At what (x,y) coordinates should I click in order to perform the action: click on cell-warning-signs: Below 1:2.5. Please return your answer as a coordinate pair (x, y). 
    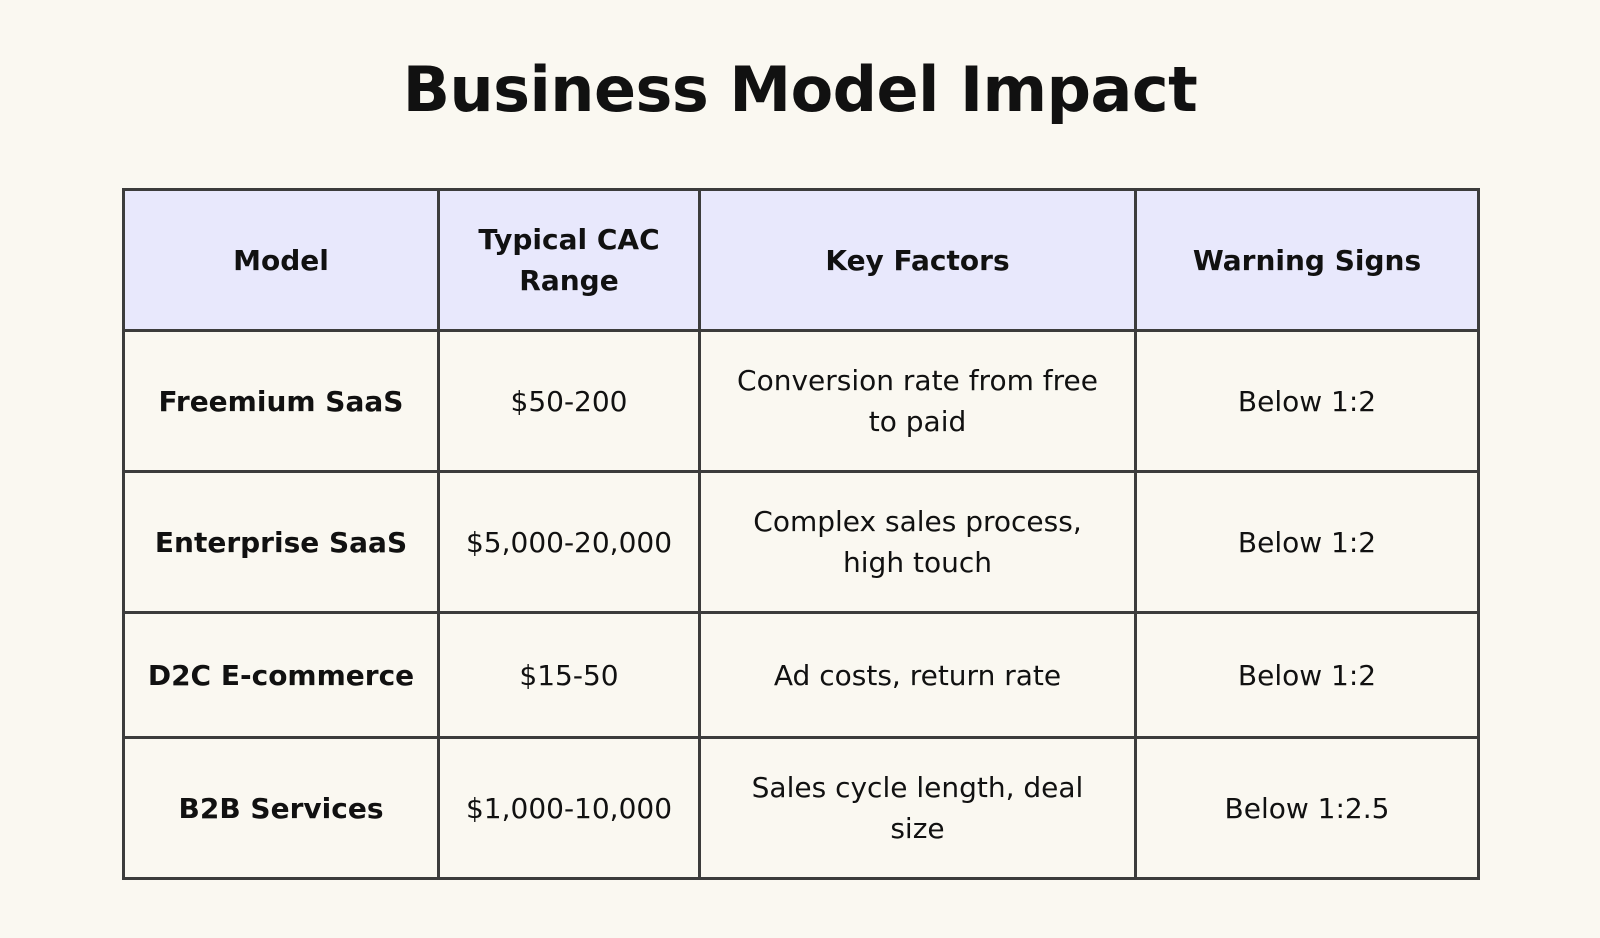
    Looking at the image, I should click on (1307, 808).